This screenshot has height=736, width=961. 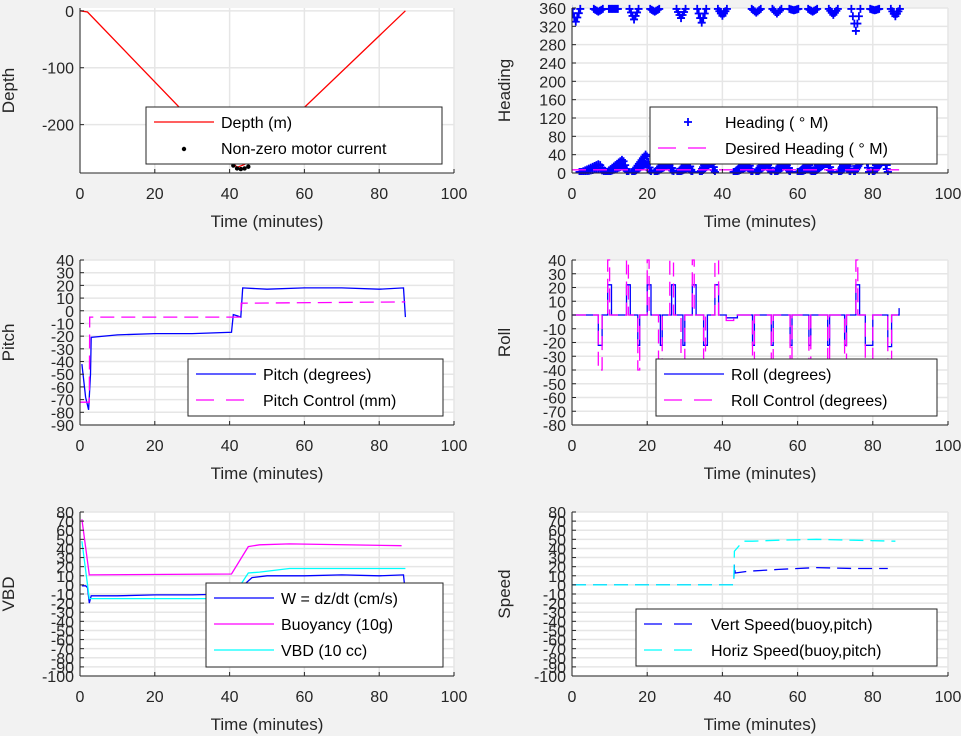 What do you see at coordinates (58, 126) in the screenshot?
I see `y-tick-label: -200` at bounding box center [58, 126].